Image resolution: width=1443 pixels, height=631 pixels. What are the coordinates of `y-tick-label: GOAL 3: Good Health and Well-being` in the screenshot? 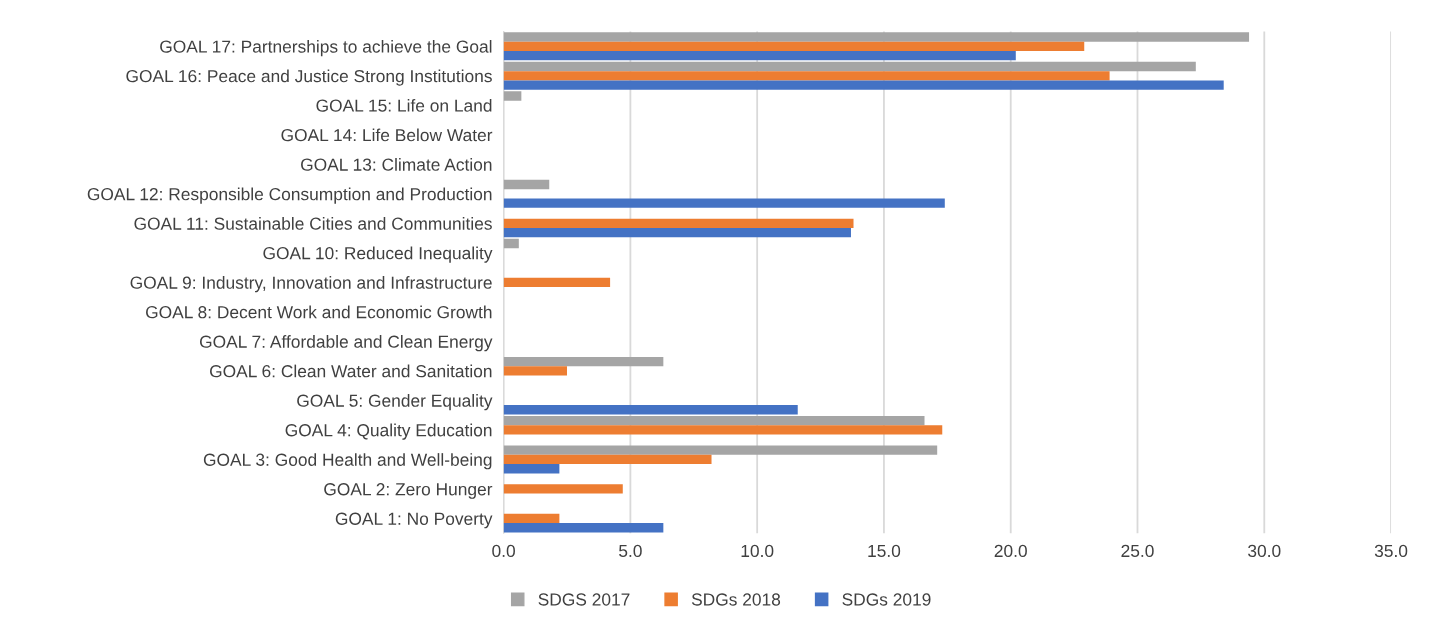 It's located at (347, 461).